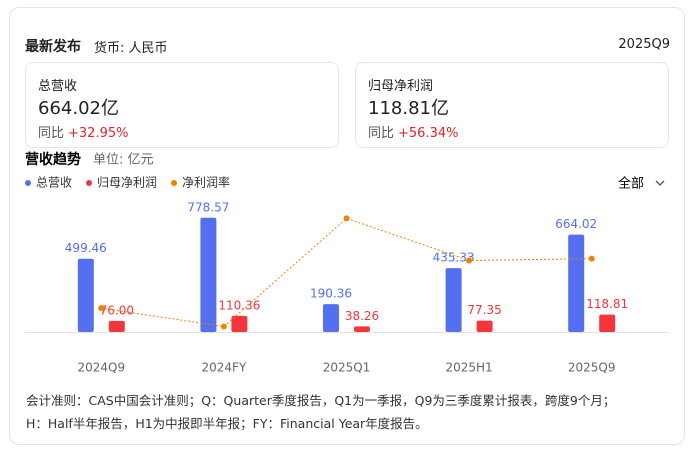  What do you see at coordinates (607, 304) in the screenshot?
I see `value-label: 118.81` at bounding box center [607, 304].